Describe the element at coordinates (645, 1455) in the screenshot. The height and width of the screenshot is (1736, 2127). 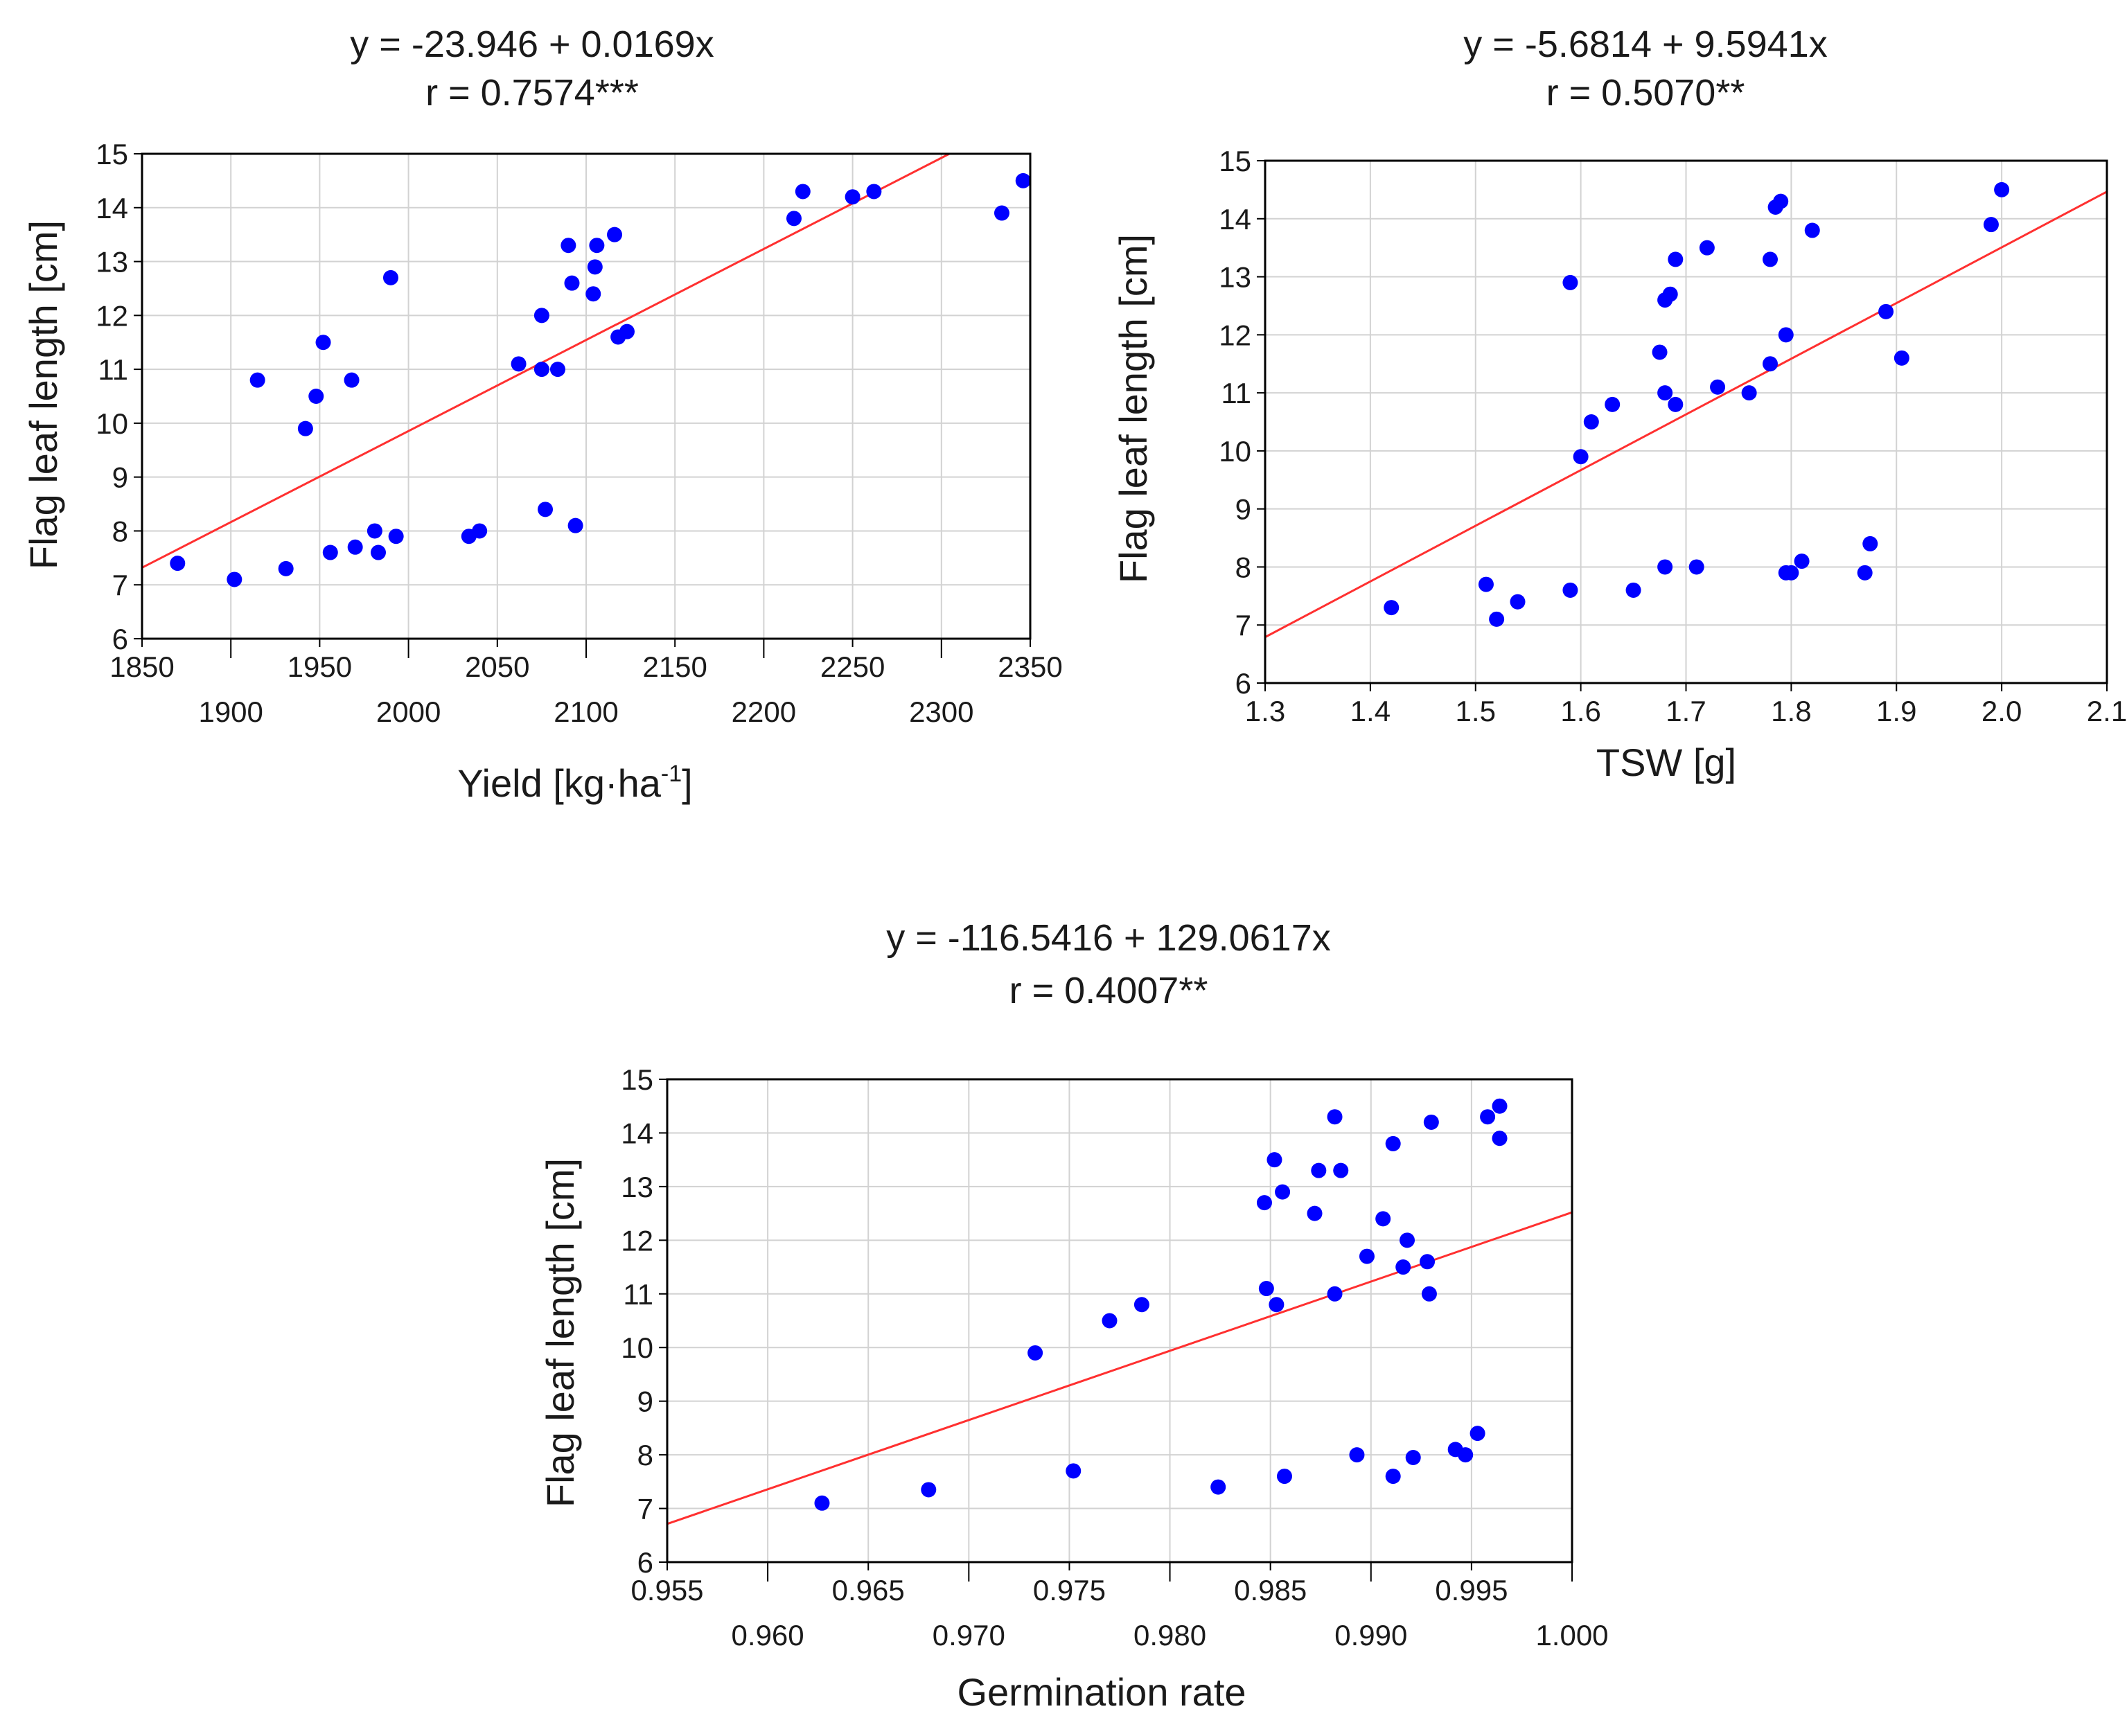
I see `y-tick-label: 8` at that location.